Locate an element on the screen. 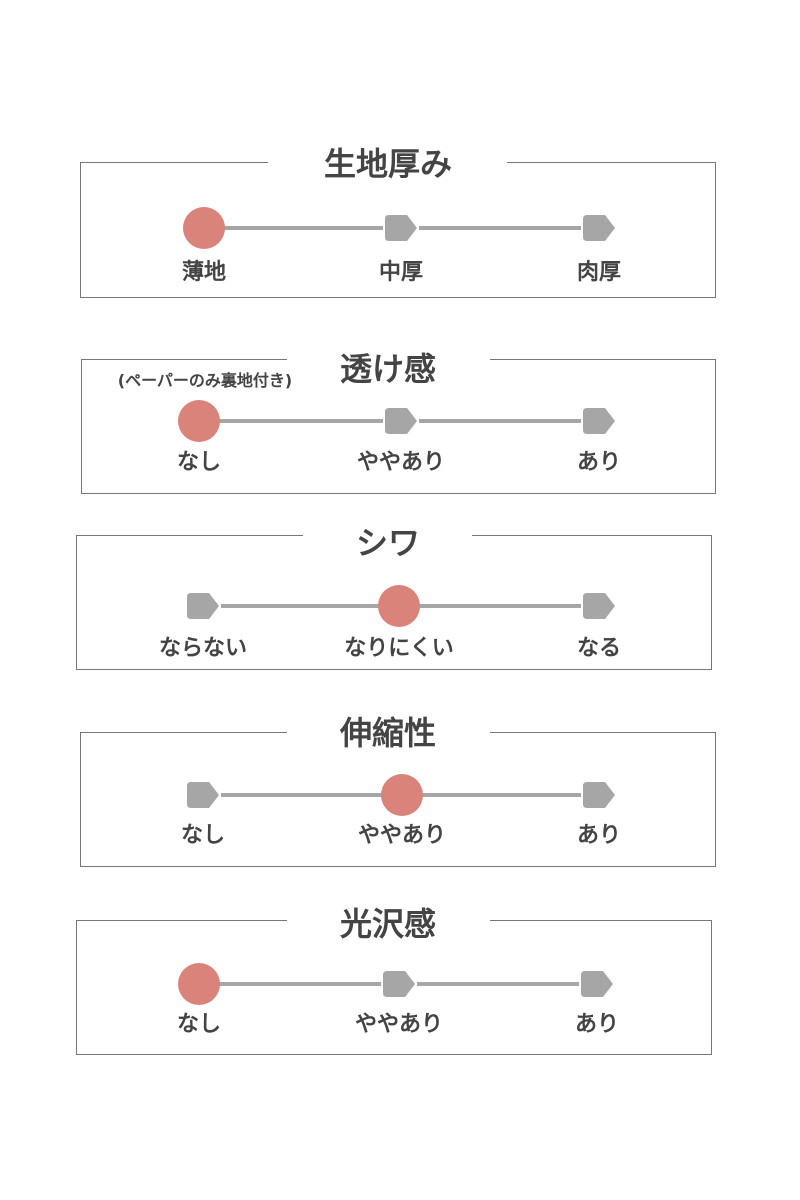  section-title: 透け感 is located at coordinates (388, 367).